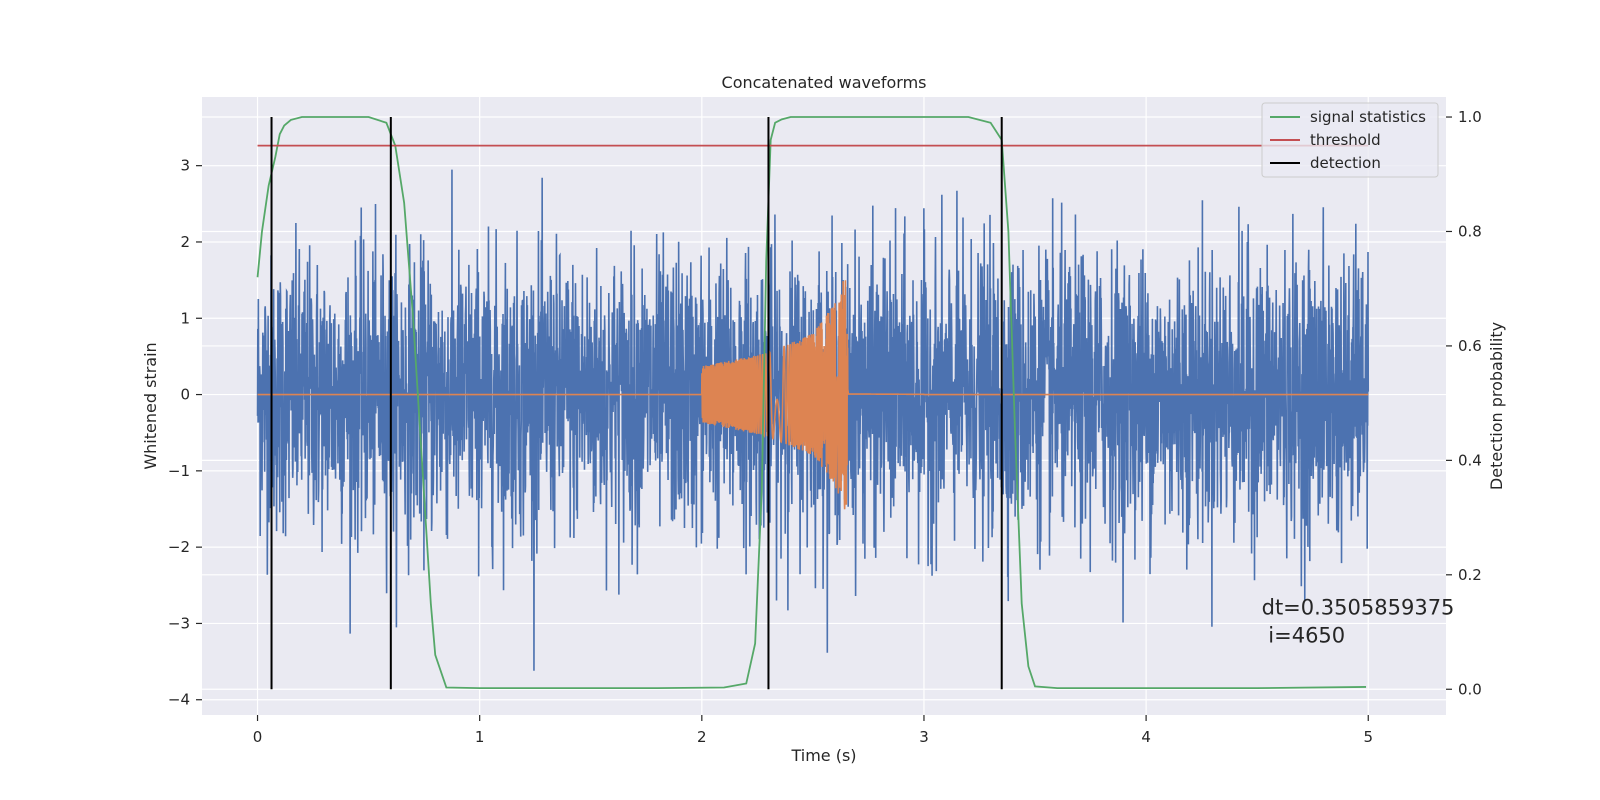 Image resolution: width=1600 pixels, height=800 pixels. I want to click on legend: signal statistics threshold detection, so click(1350, 140).